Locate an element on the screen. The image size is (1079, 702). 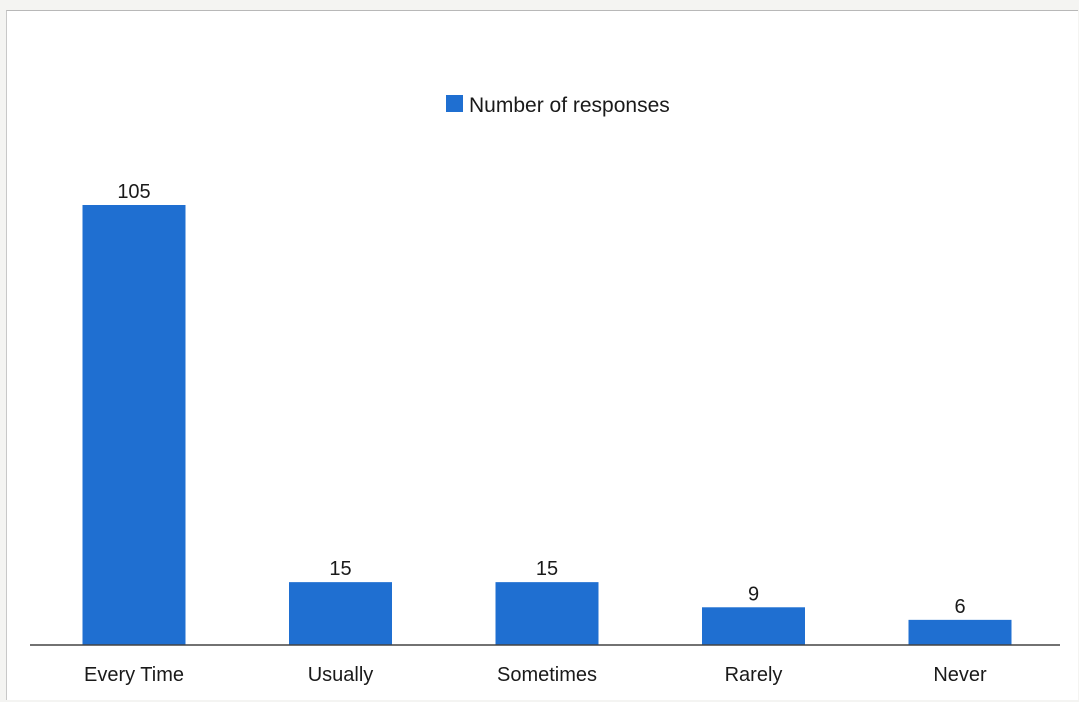
legend-label: Number of responses is located at coordinates (569, 105).